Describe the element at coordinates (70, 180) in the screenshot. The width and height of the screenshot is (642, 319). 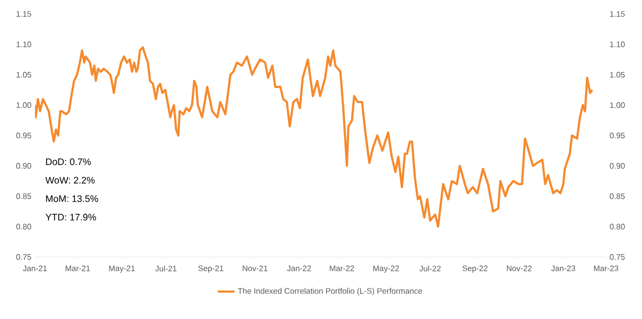
I see `annotation: WoW: 2.2%` at that location.